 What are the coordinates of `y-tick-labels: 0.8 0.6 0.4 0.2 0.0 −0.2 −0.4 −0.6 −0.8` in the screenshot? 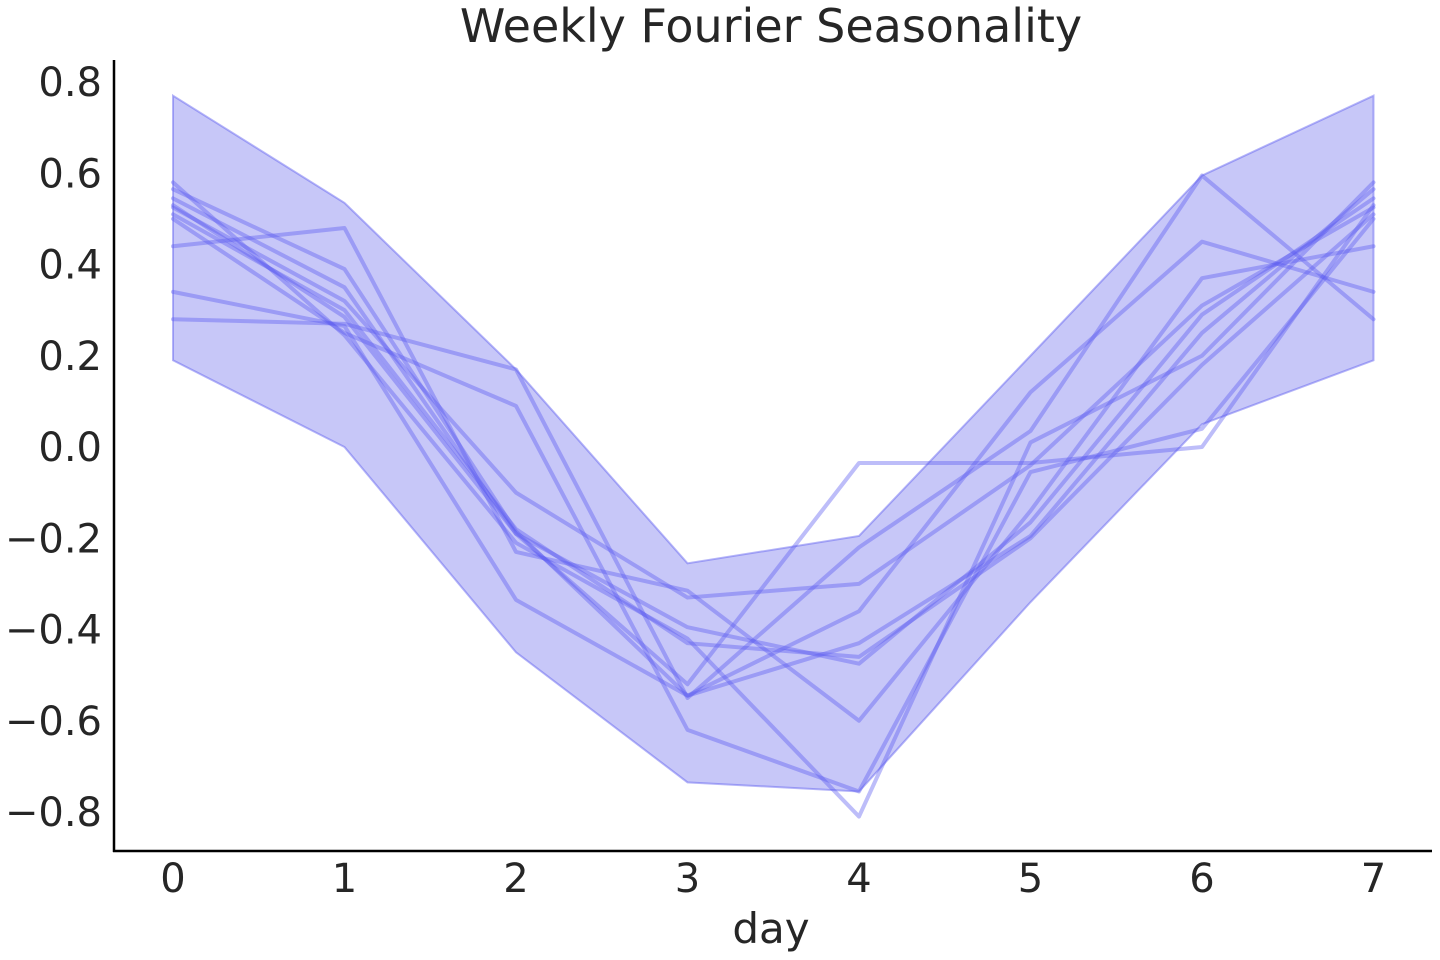 It's located at (53, 448).